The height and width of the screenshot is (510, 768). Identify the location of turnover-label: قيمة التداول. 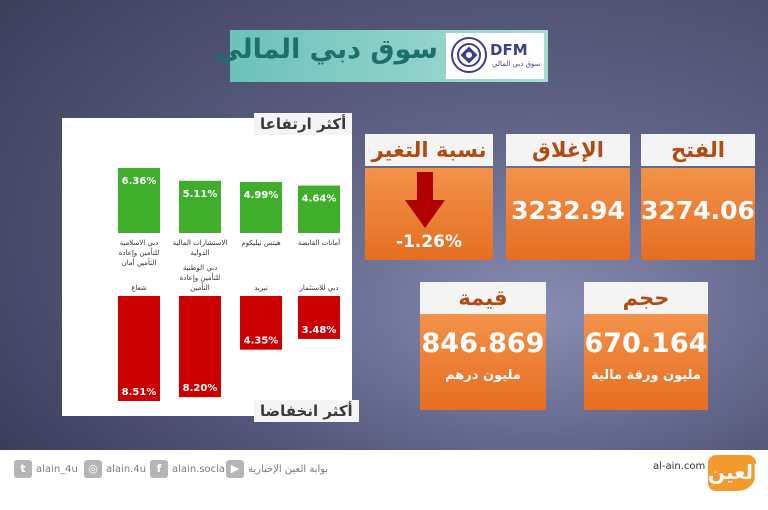
(483, 312).